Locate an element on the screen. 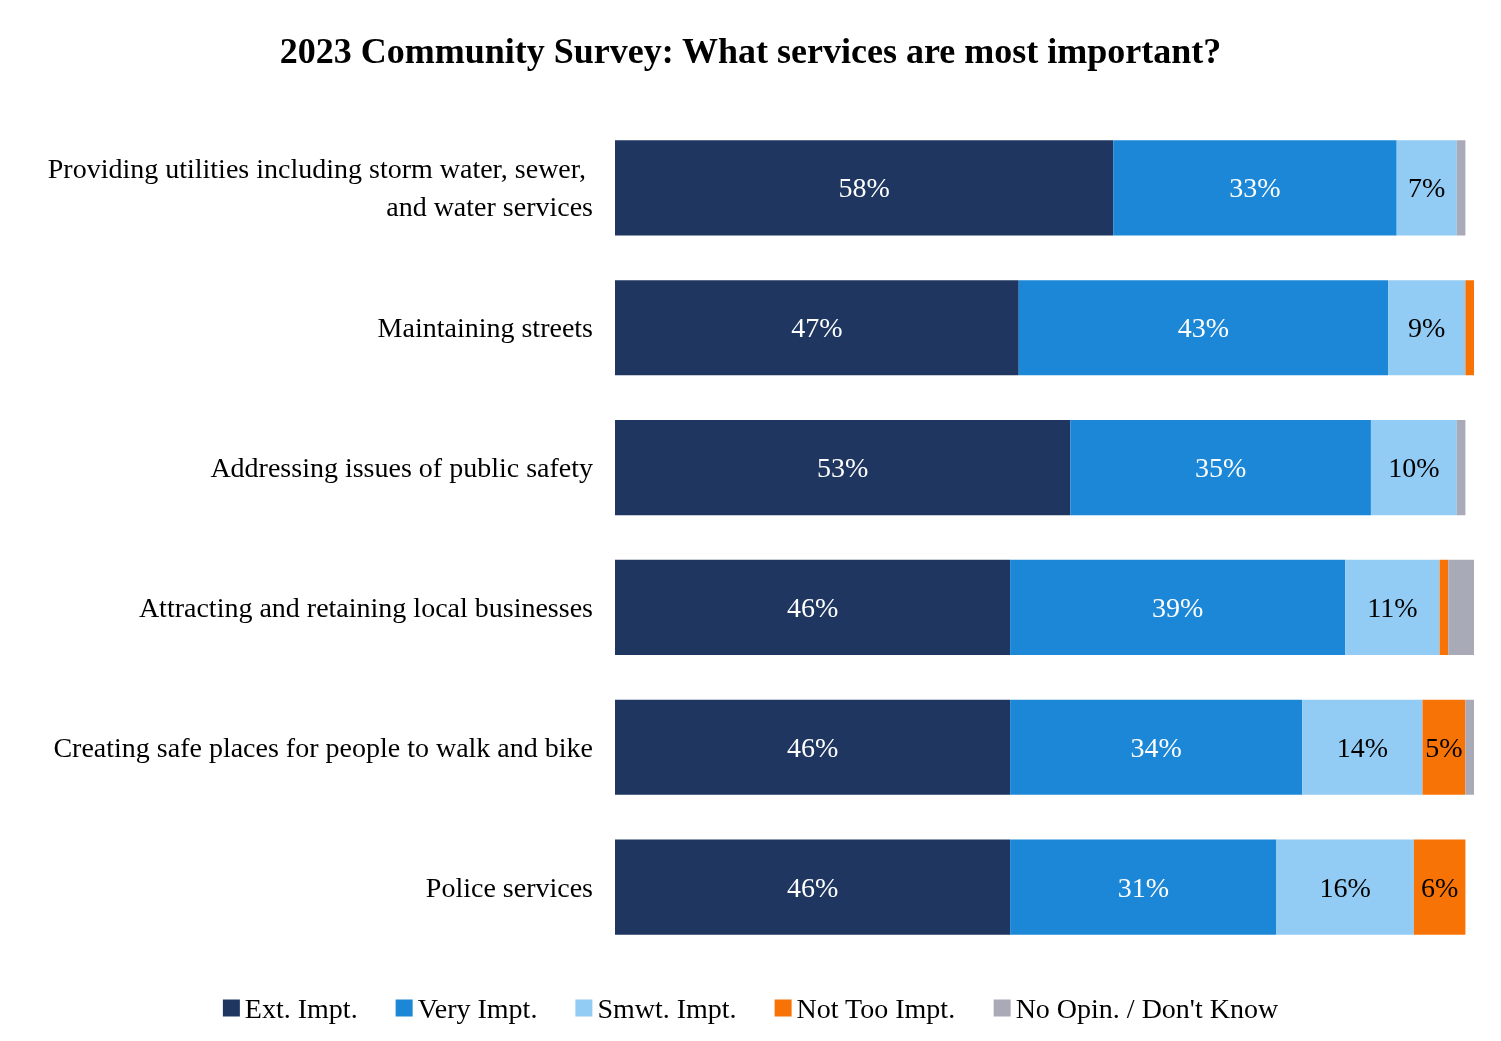  data-label: 9% is located at coordinates (1427, 328).